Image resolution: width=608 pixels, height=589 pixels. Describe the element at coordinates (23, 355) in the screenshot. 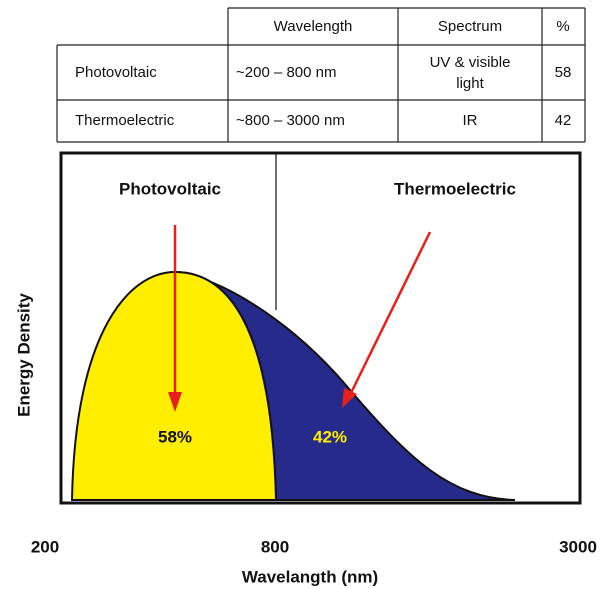

I see `y-axis-label: Energy Density` at that location.